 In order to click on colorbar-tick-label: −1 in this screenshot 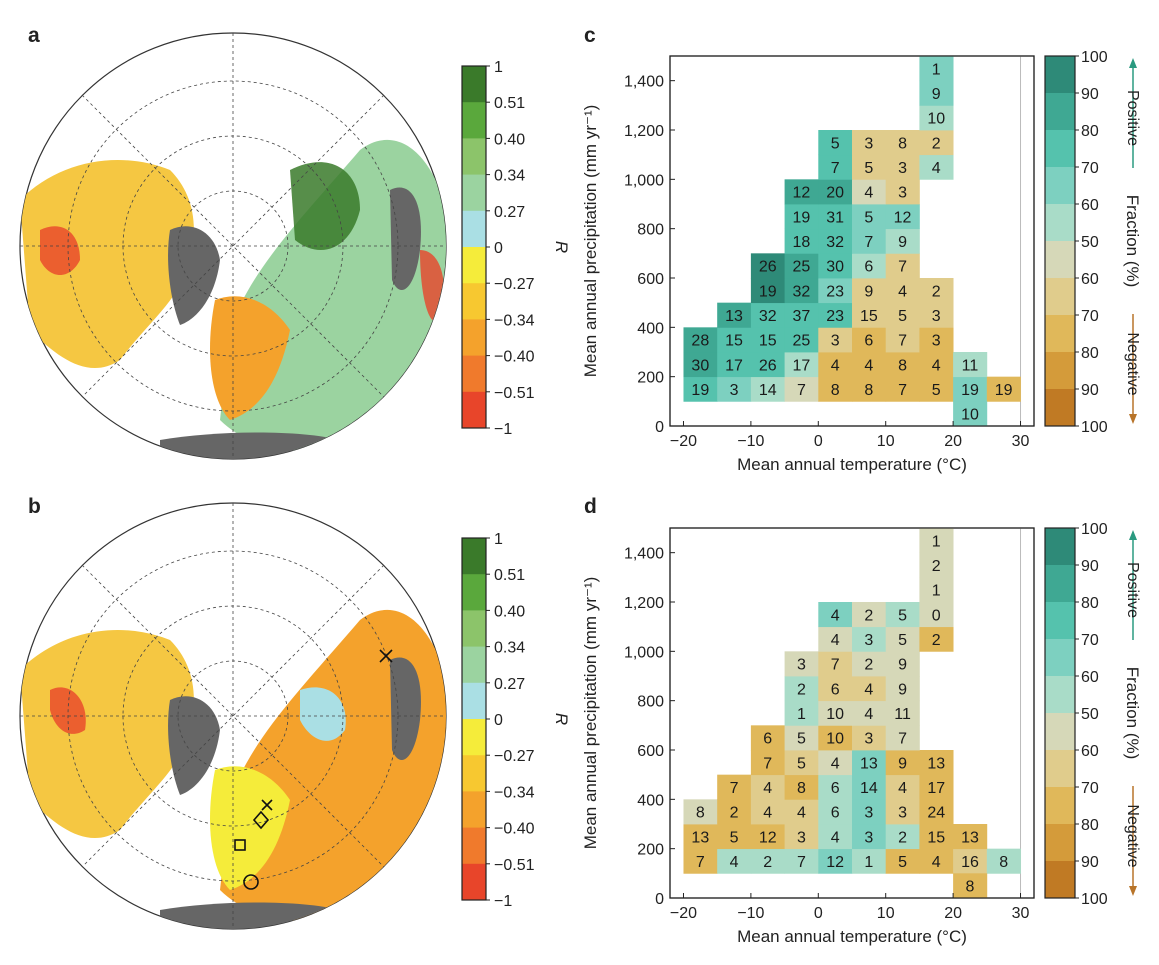, I will do `click(503, 429)`.